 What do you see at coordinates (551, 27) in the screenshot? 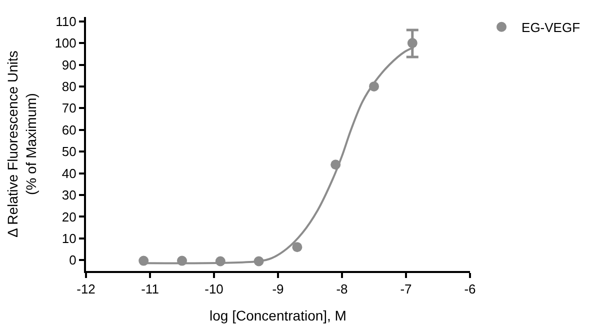
I see `legend-label: EG-VEGF` at bounding box center [551, 27].